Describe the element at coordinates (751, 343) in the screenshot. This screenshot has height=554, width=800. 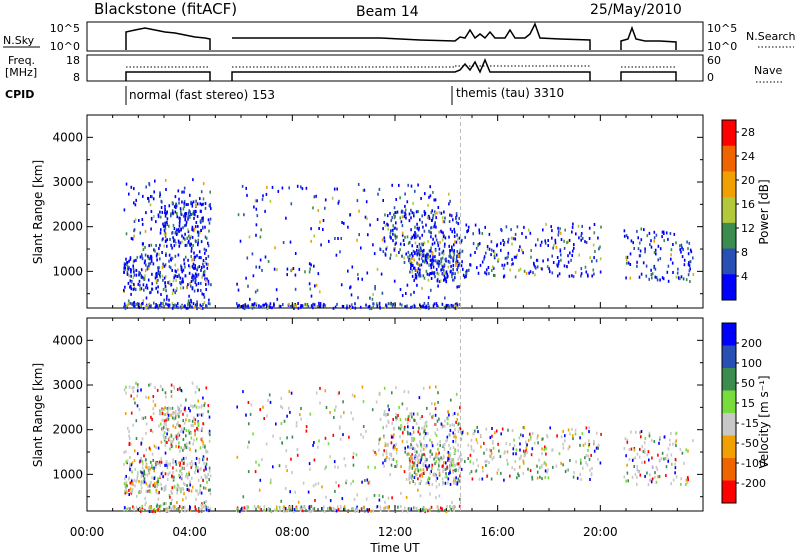
I see `colorbar-tick-label: 200` at that location.